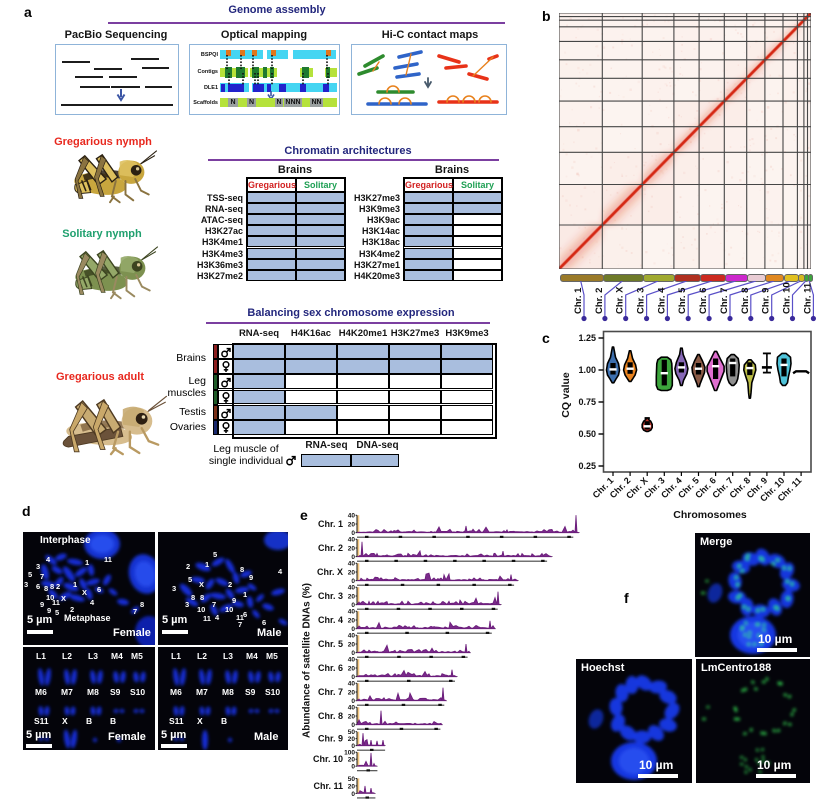 The height and width of the screenshot is (804, 830). What do you see at coordinates (587, 338) in the screenshot?
I see `svg-text: 1.25` at bounding box center [587, 338].